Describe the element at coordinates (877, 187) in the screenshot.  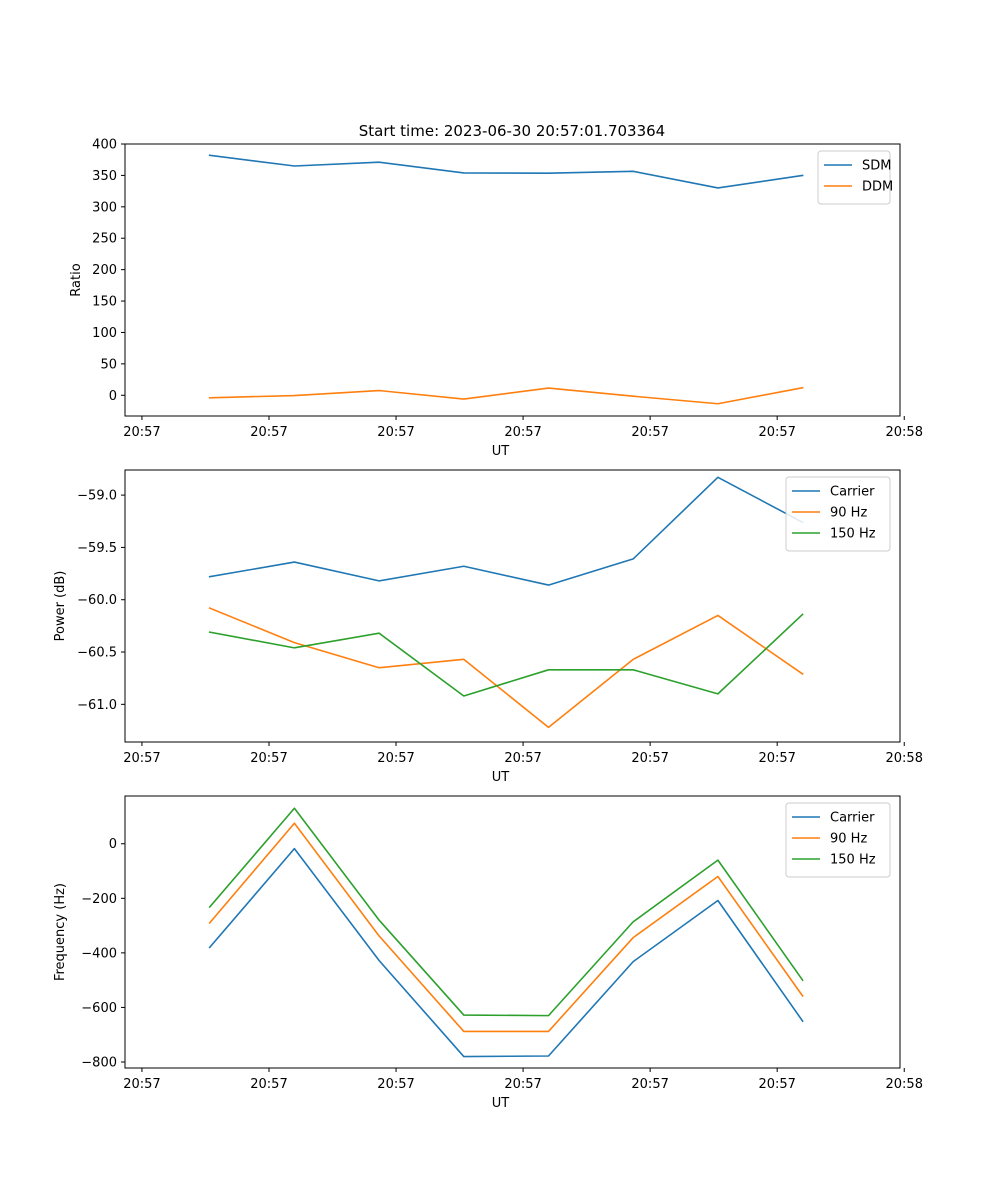
I see `legend-label: DDM` at that location.